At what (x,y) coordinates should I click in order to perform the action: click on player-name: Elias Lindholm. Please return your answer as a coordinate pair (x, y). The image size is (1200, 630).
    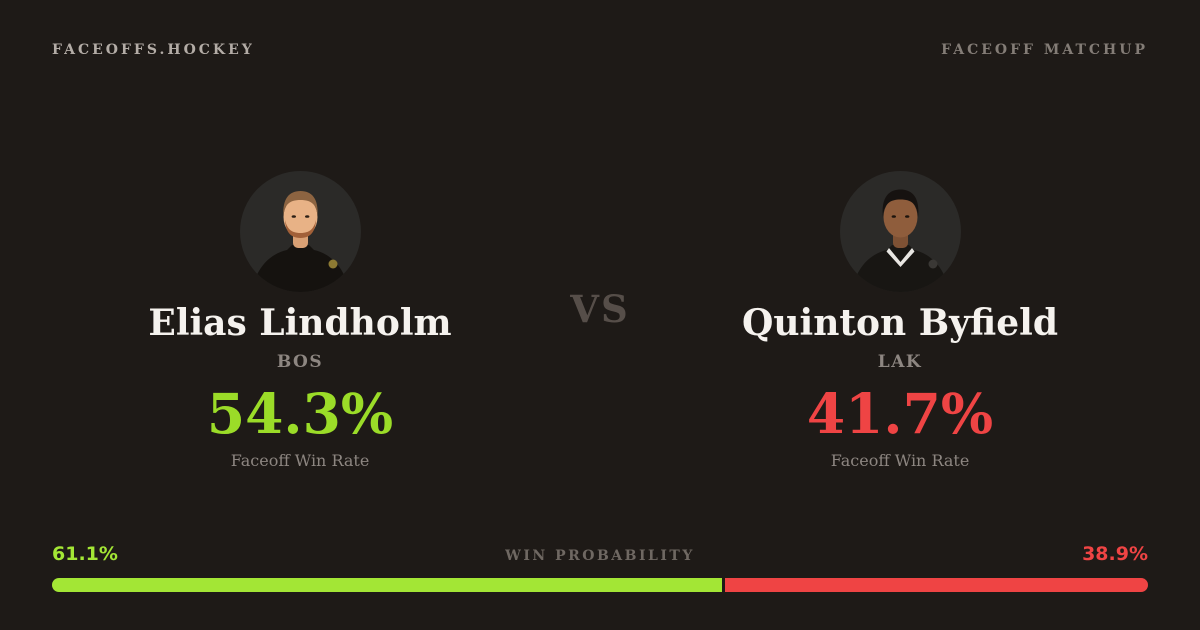
    Looking at the image, I should click on (300, 323).